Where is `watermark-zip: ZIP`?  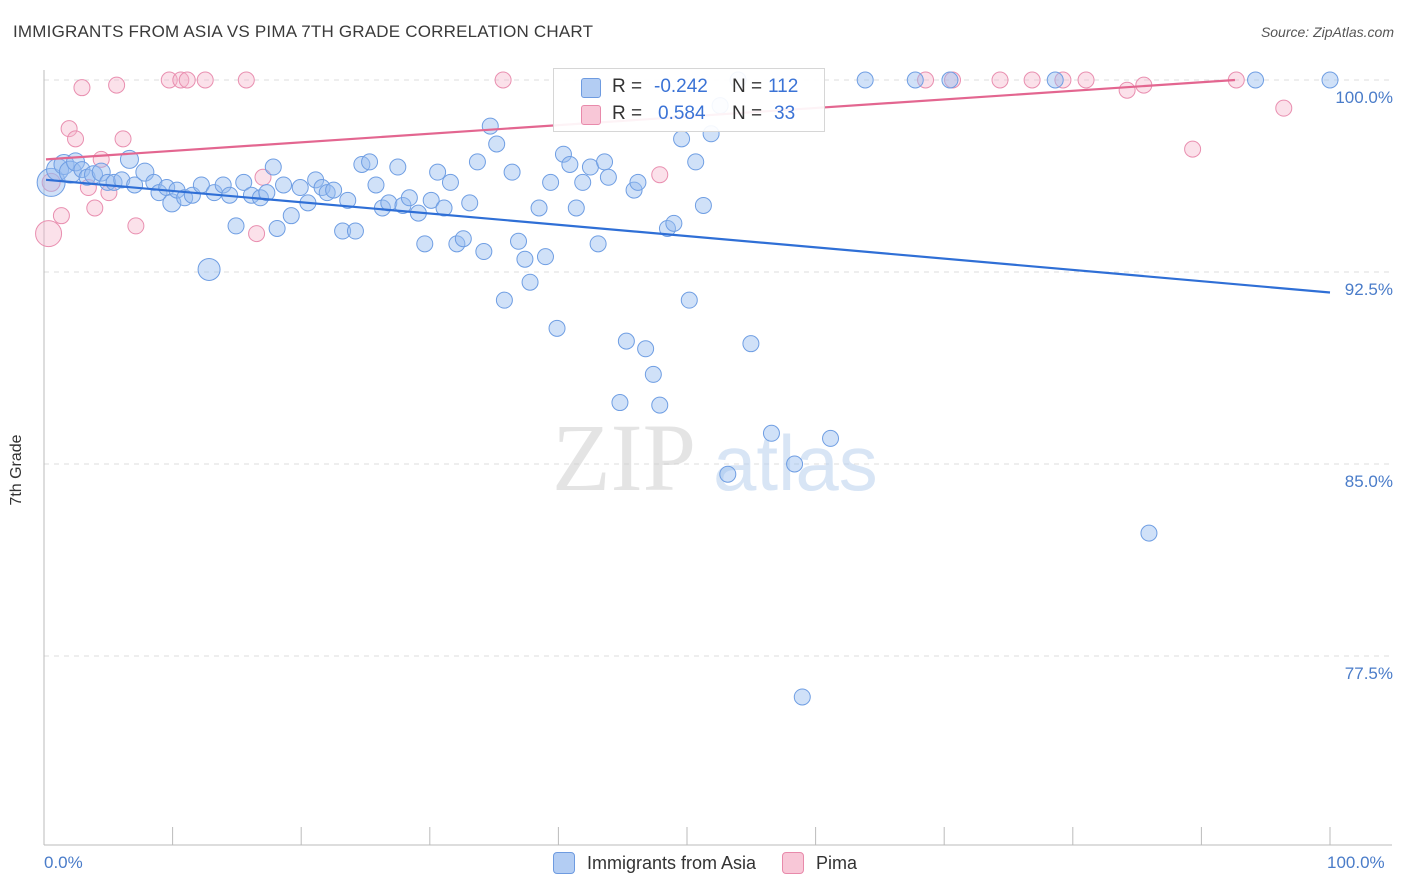
watermark-zip: ZIP is located at coordinates (624, 457).